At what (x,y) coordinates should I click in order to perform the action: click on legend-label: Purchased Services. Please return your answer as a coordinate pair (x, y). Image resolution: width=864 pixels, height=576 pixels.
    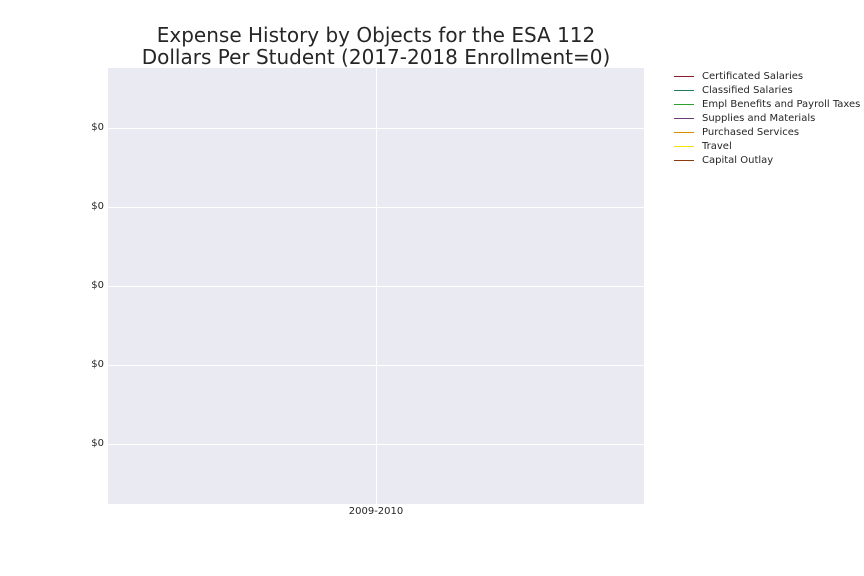
    Looking at the image, I should click on (751, 132).